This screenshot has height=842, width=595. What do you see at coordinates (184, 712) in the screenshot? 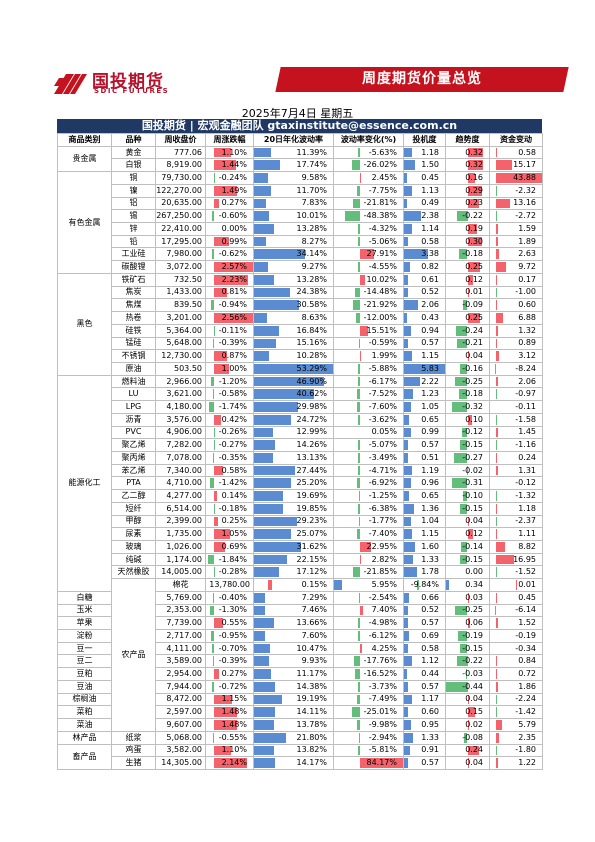
I see `close-price-value: 2,597.00` at bounding box center [184, 712].